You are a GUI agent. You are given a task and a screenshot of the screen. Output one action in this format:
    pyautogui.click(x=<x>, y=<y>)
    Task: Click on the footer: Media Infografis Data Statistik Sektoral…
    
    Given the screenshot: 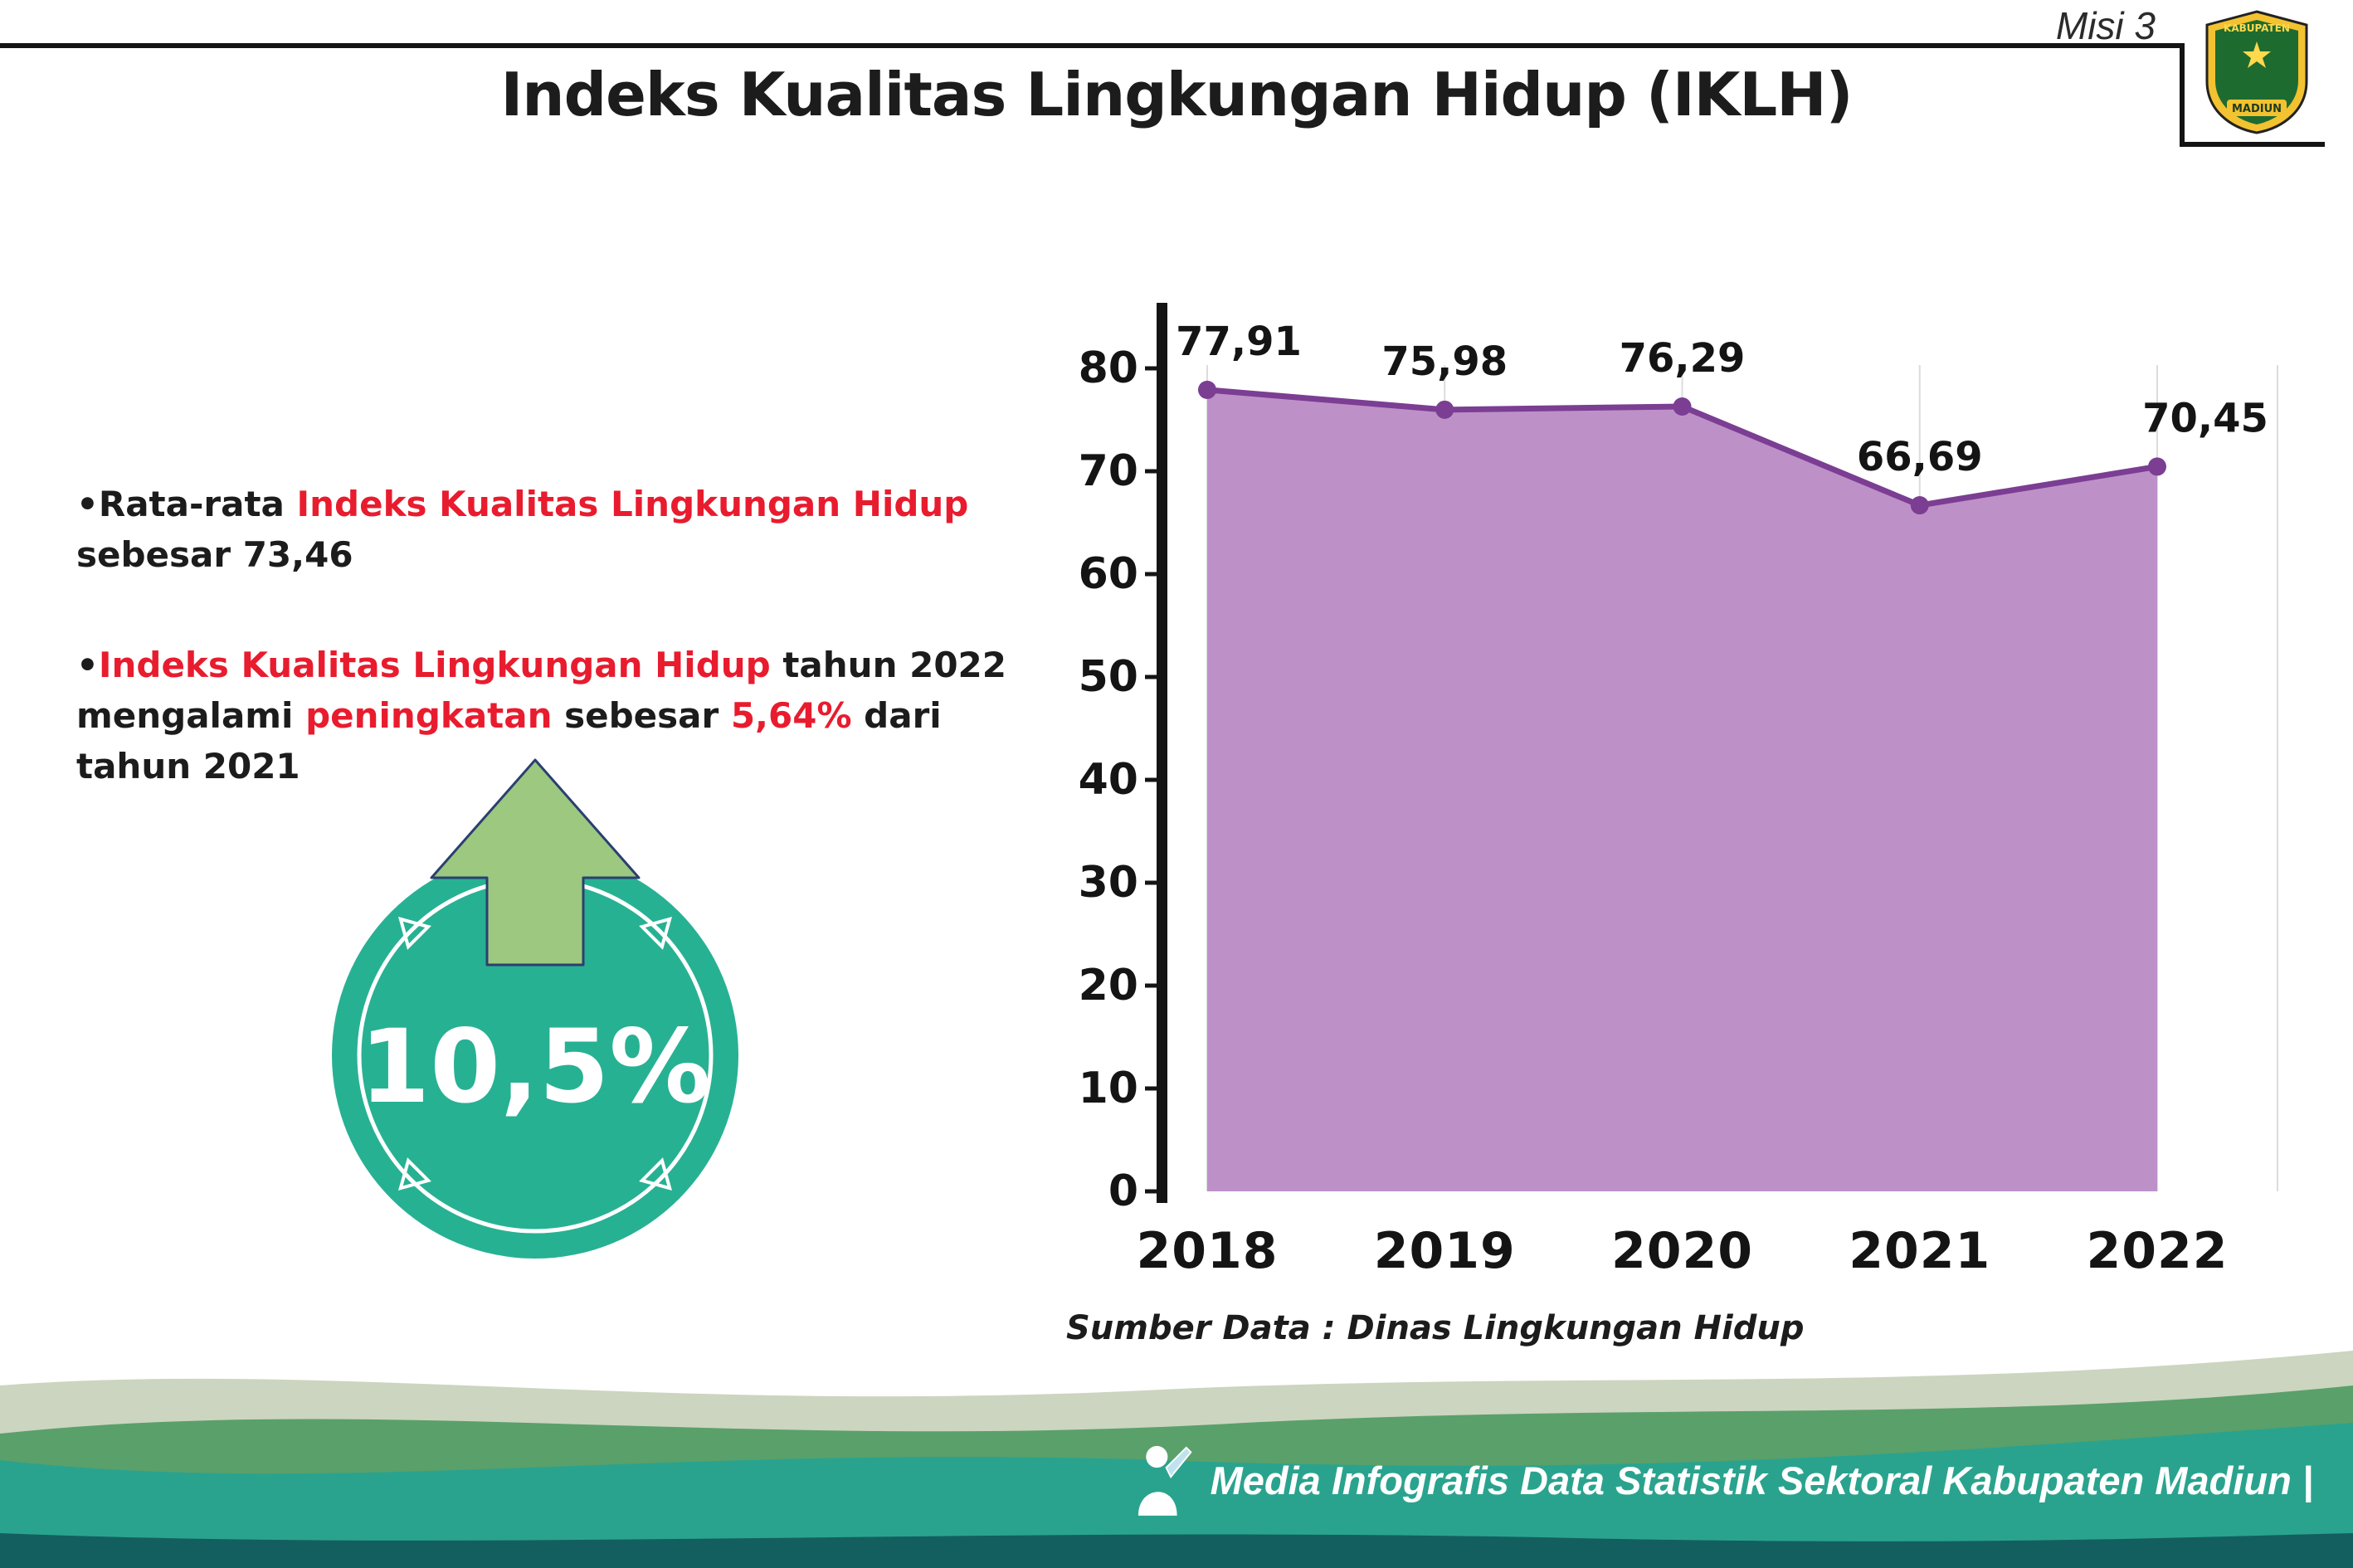 What is the action you would take?
    pyautogui.click(x=1719, y=1480)
    